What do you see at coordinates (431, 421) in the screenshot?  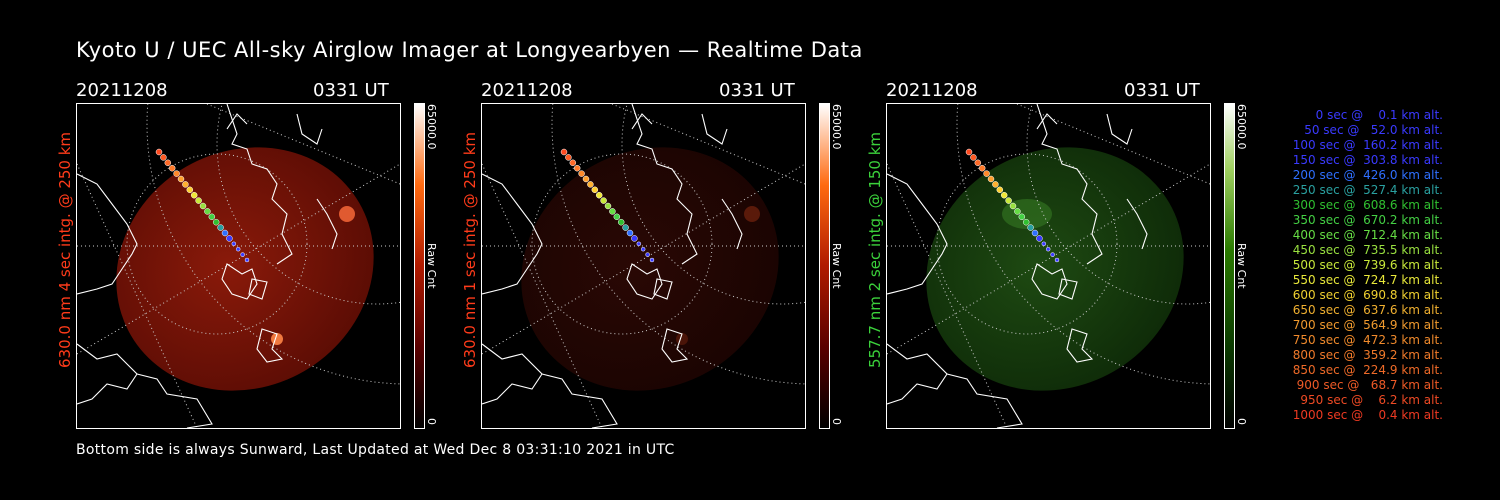 I see `panel-1-colorbar-min: 0` at bounding box center [431, 421].